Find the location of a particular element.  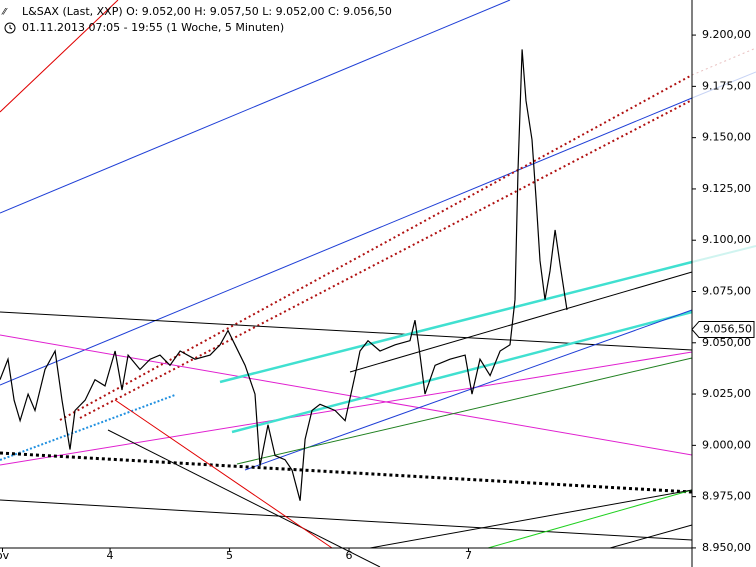

y-tick-label: 9.200,00 is located at coordinates (726, 34).